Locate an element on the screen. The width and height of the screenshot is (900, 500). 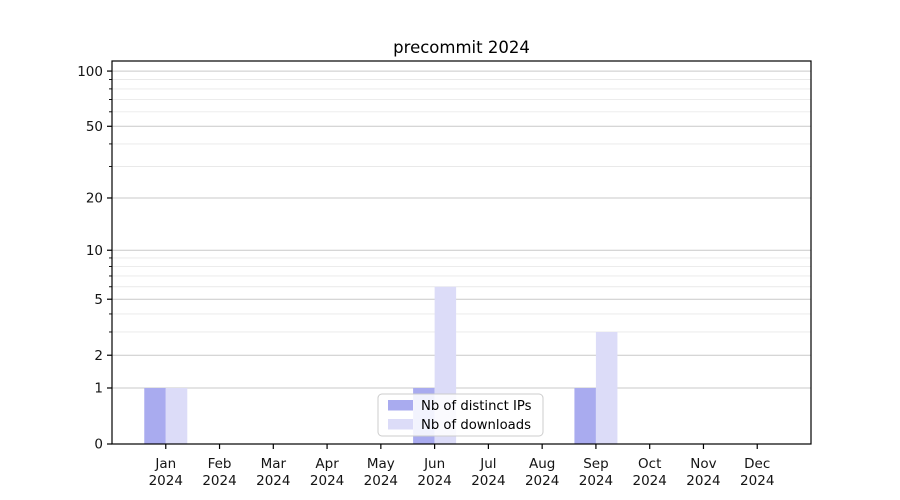
y-tick-label: 2 is located at coordinates (98, 356).